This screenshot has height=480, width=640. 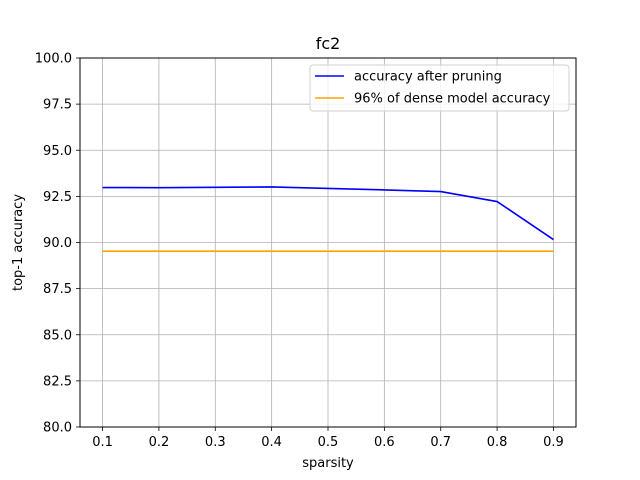 What do you see at coordinates (215, 442) in the screenshot?
I see `x-tick-label: 0.3` at bounding box center [215, 442].